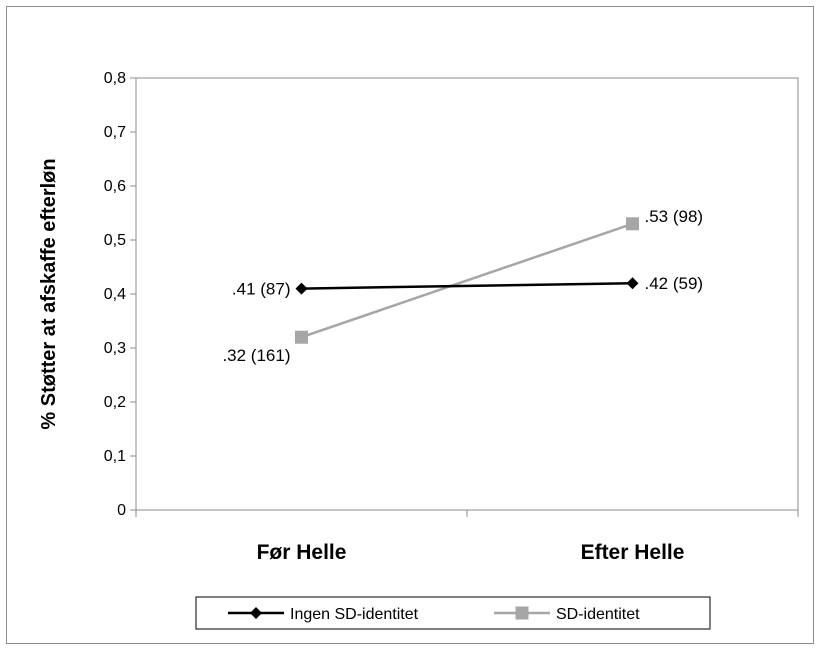 This screenshot has height=650, width=821. What do you see at coordinates (674, 216) in the screenshot?
I see `data-label: .53 (98)` at bounding box center [674, 216].